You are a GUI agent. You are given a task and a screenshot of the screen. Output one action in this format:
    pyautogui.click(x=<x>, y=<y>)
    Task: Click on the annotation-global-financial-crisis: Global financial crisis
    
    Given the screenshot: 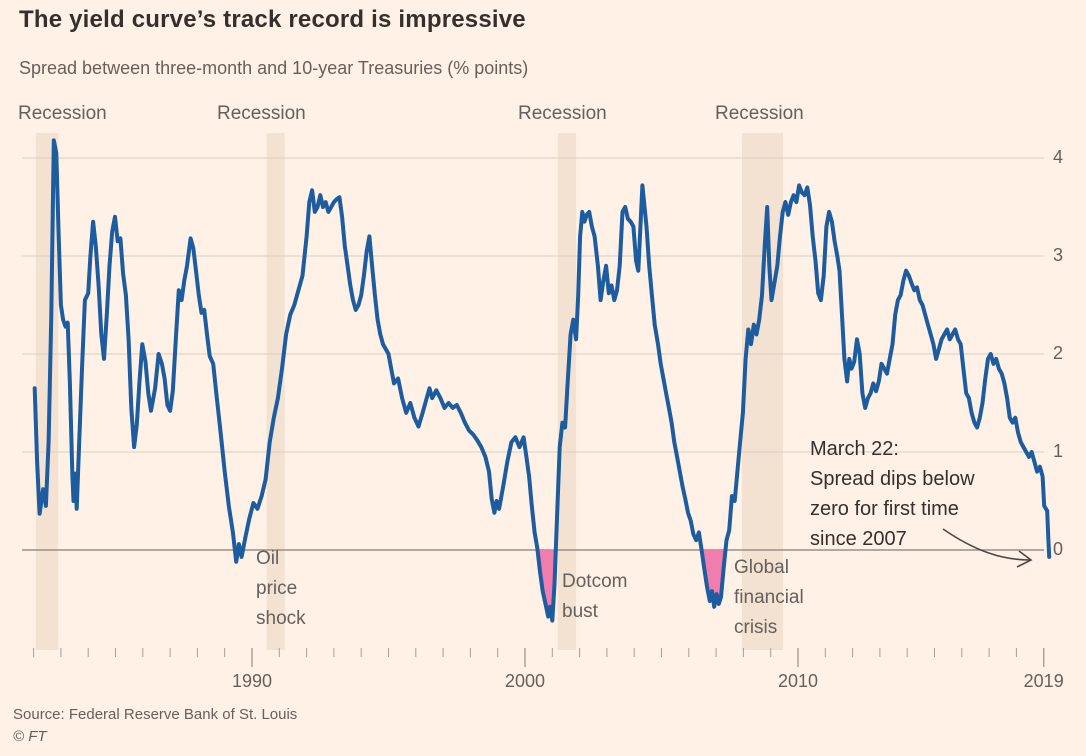 What is the action you would take?
    pyautogui.click(x=769, y=597)
    